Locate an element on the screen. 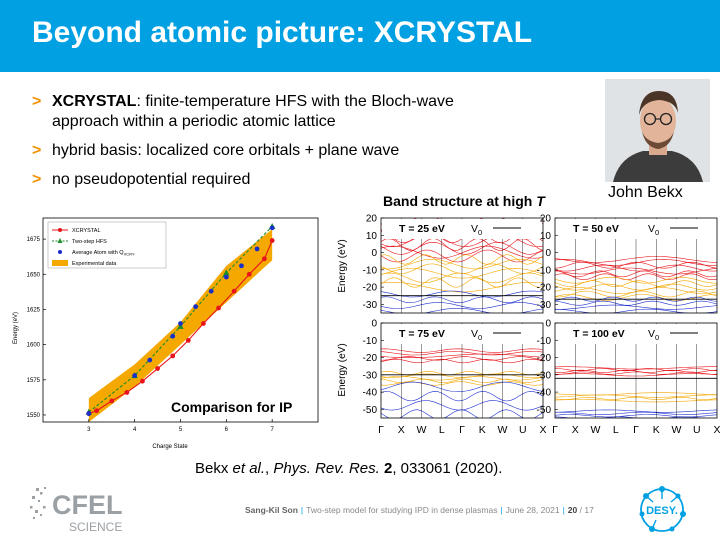 The width and height of the screenshot is (720, 541). desy-logo: DESY. is located at coordinates (662, 510).